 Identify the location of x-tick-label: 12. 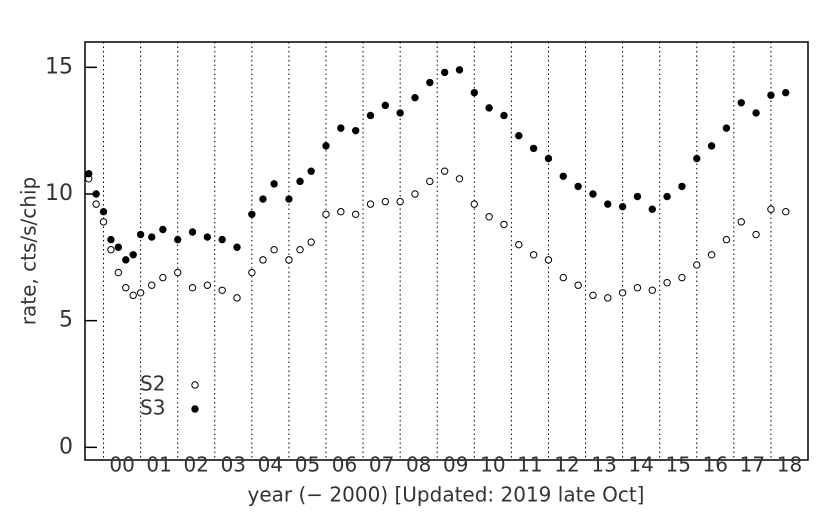
(566, 465).